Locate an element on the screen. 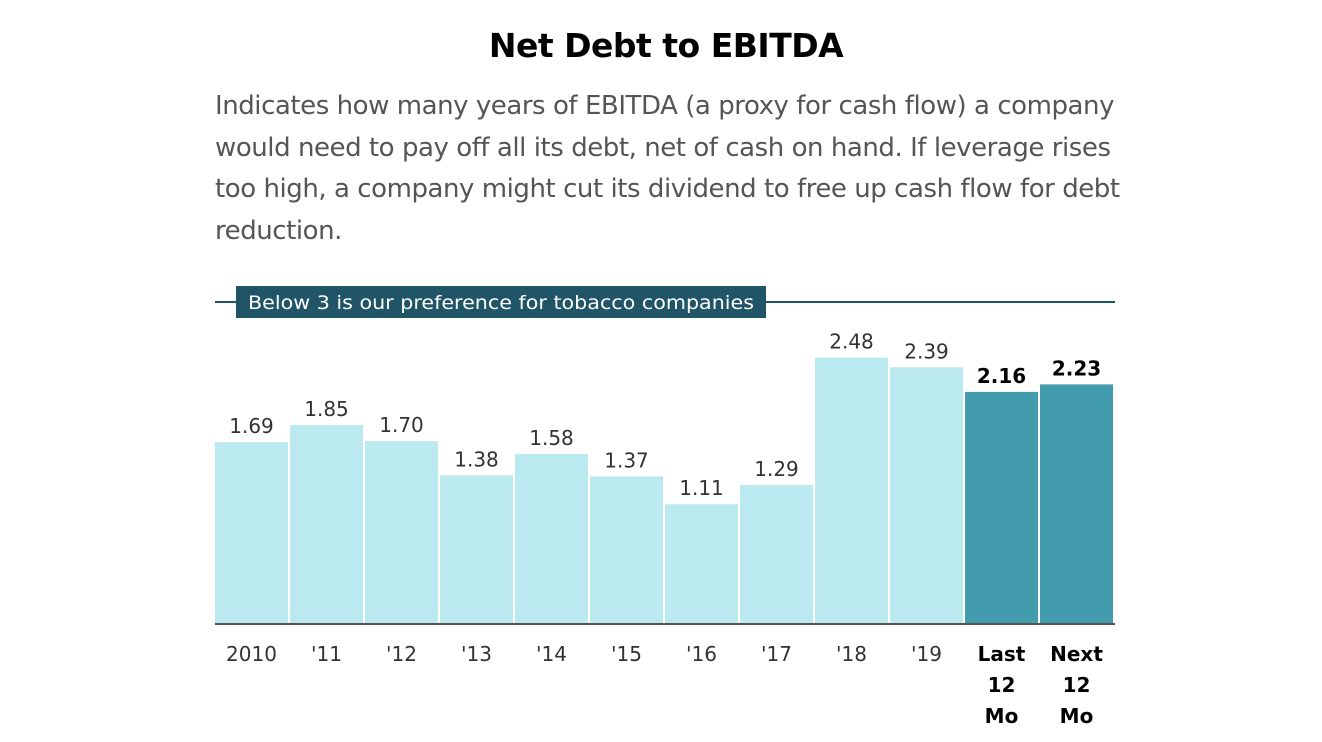 The width and height of the screenshot is (1322, 742). x-tick-label: '13 is located at coordinates (476, 654).